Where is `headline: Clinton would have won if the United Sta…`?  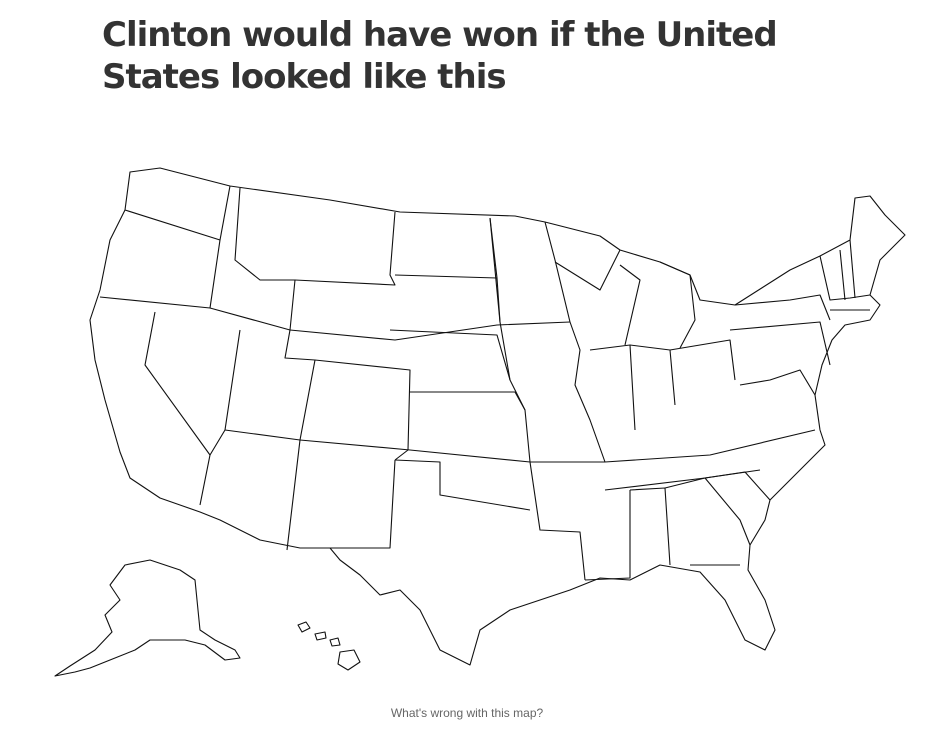
headline: Clinton would have won if the United Sta… is located at coordinates (440, 56).